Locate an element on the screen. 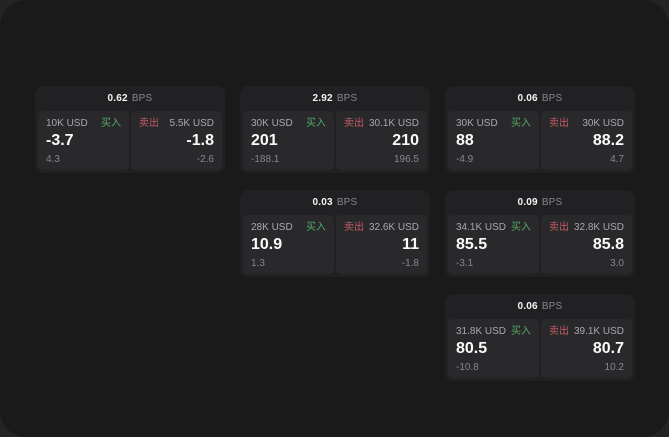  sell-price: 80.7 is located at coordinates (608, 348).